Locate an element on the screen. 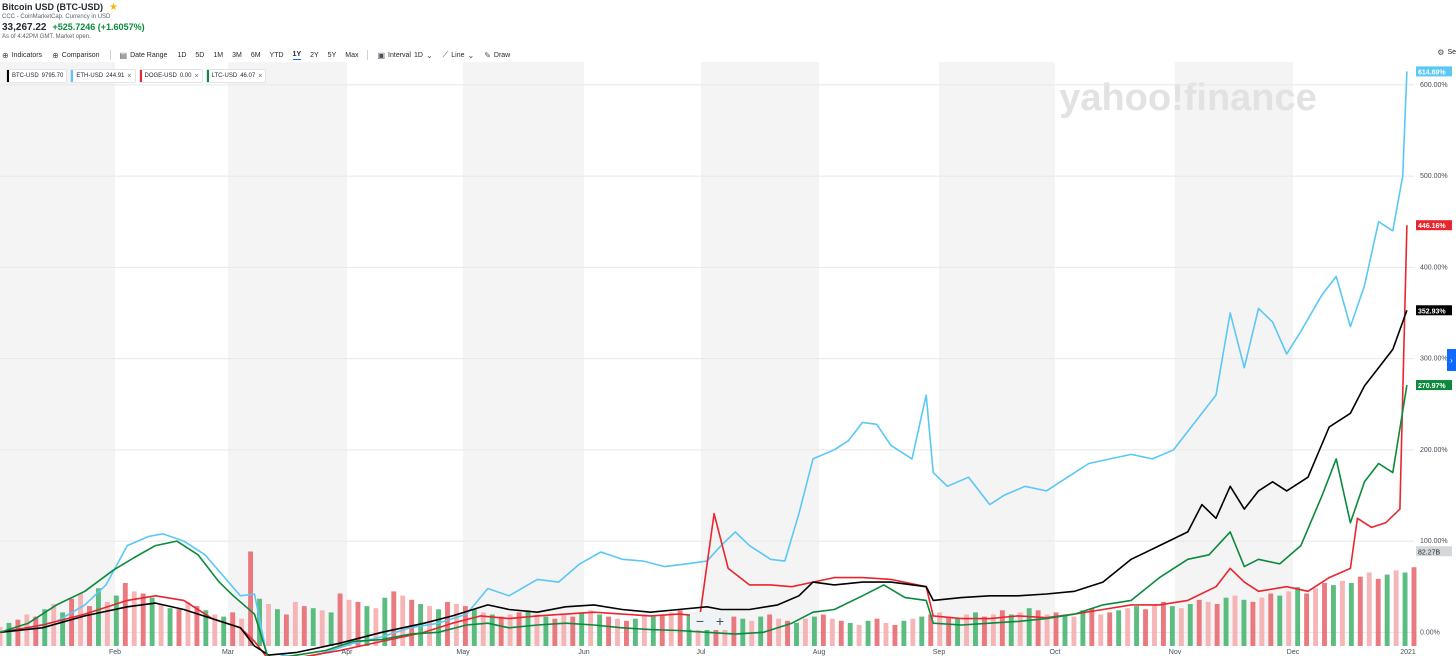 The height and width of the screenshot is (656, 1456). x-tick-label: 2021 is located at coordinates (1408, 652).